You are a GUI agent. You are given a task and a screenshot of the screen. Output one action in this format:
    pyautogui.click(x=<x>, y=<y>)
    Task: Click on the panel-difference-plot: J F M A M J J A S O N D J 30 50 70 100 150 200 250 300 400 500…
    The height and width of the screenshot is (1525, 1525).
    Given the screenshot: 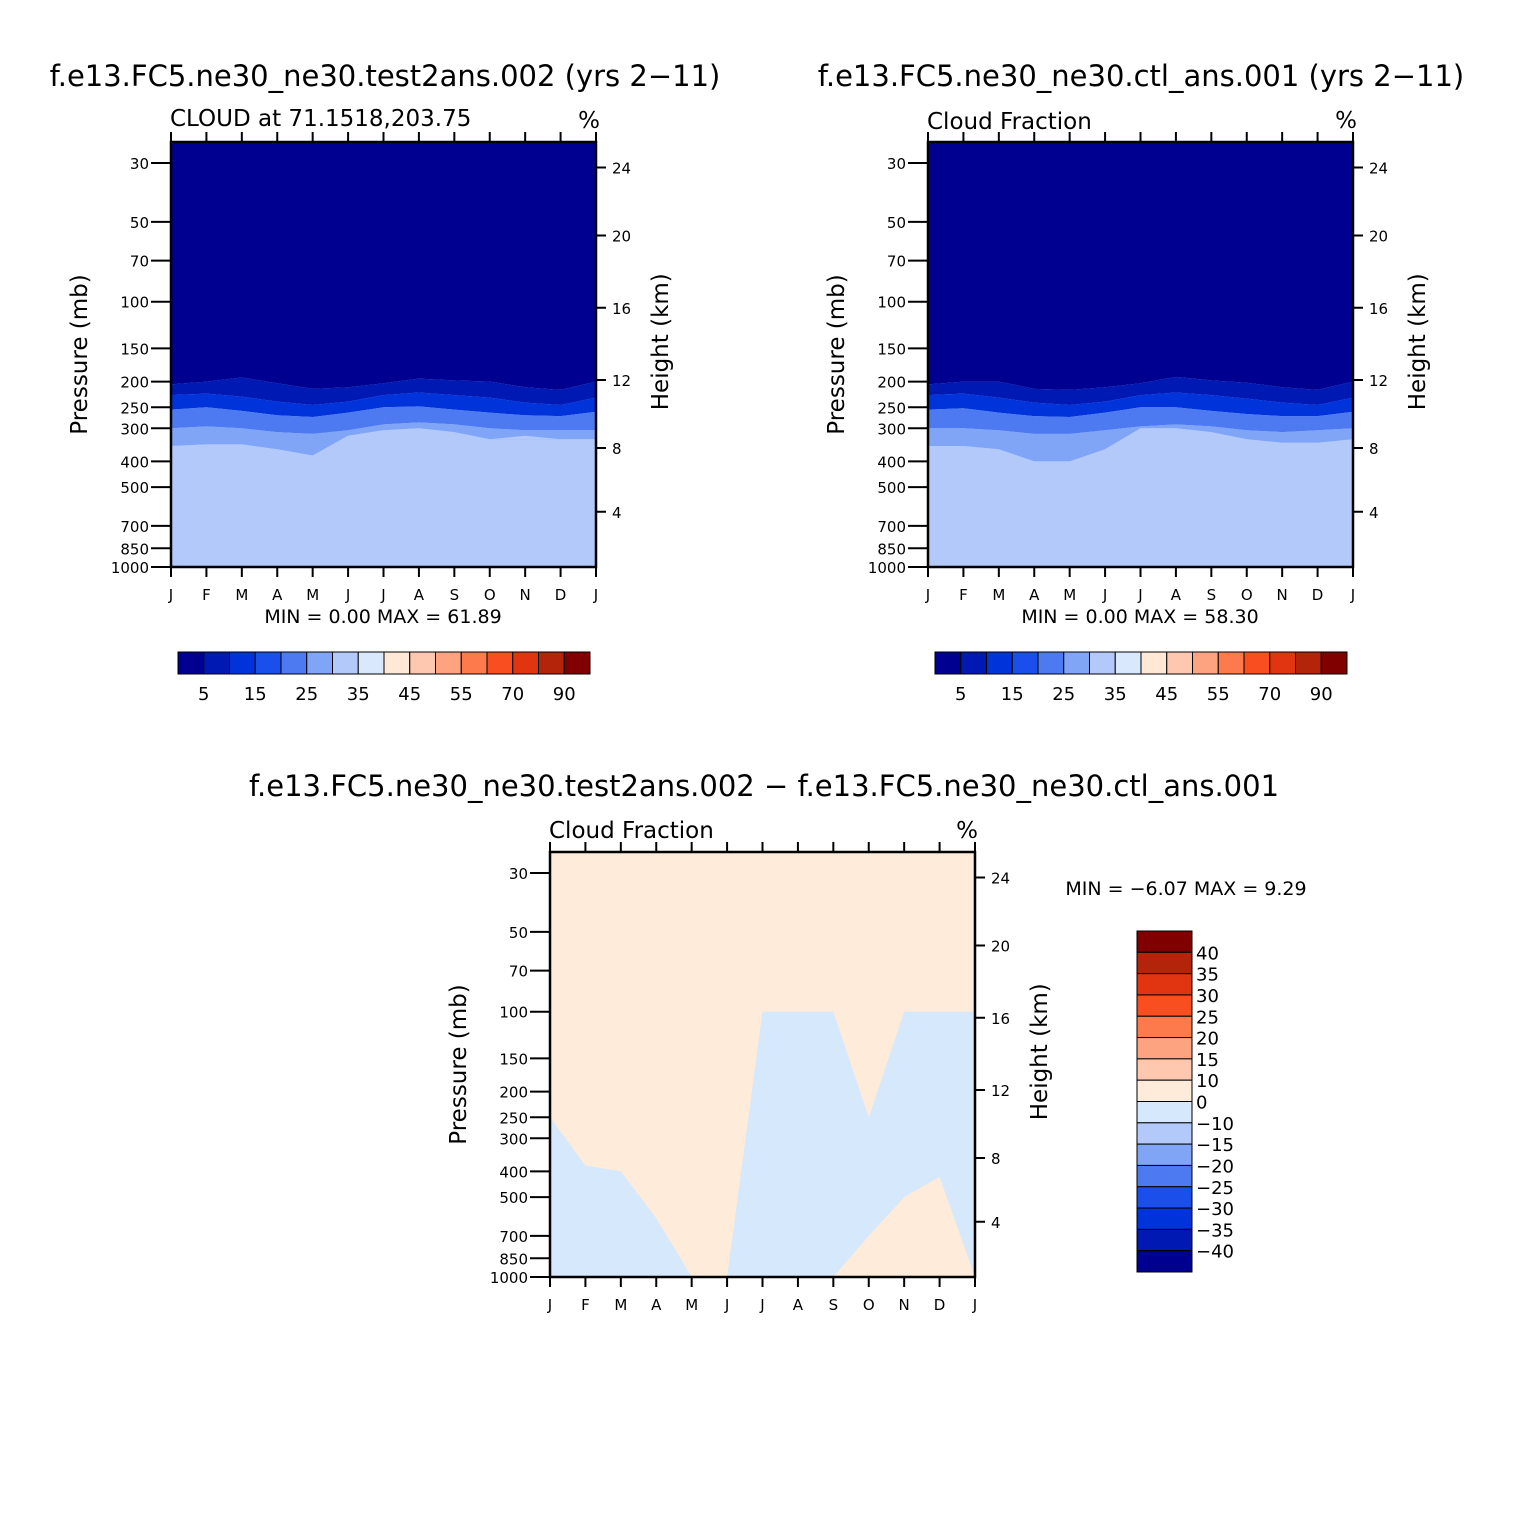 What is the action you would take?
    pyautogui.click(x=749, y=1078)
    